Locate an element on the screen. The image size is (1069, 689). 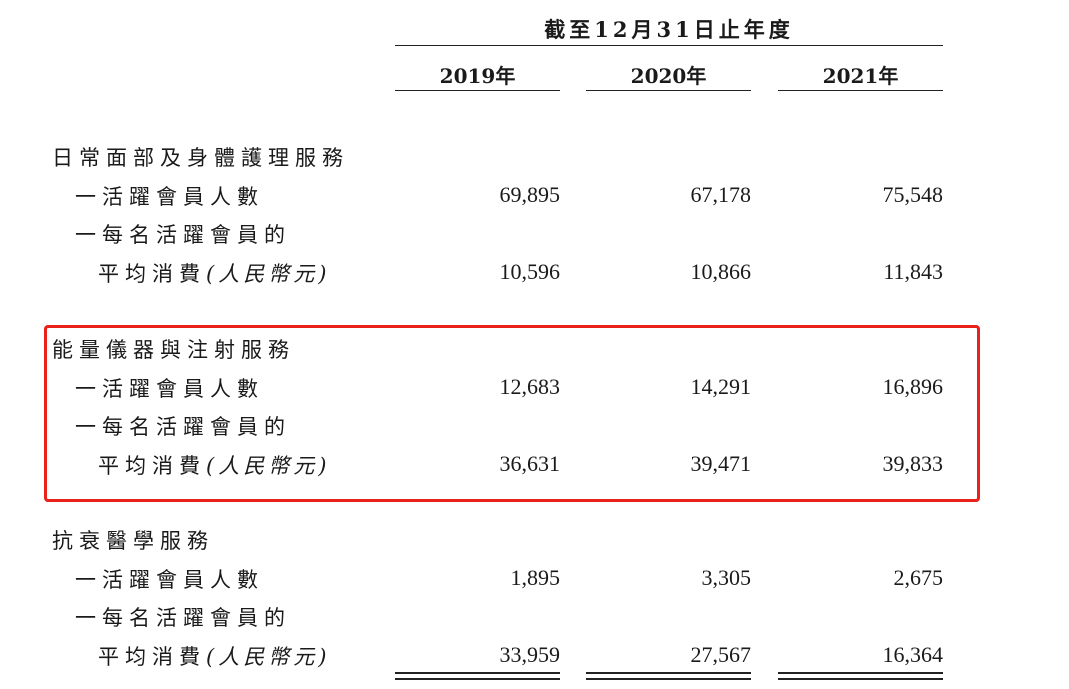
section-title: 抗衰醫學服務 is located at coordinates (133, 541).